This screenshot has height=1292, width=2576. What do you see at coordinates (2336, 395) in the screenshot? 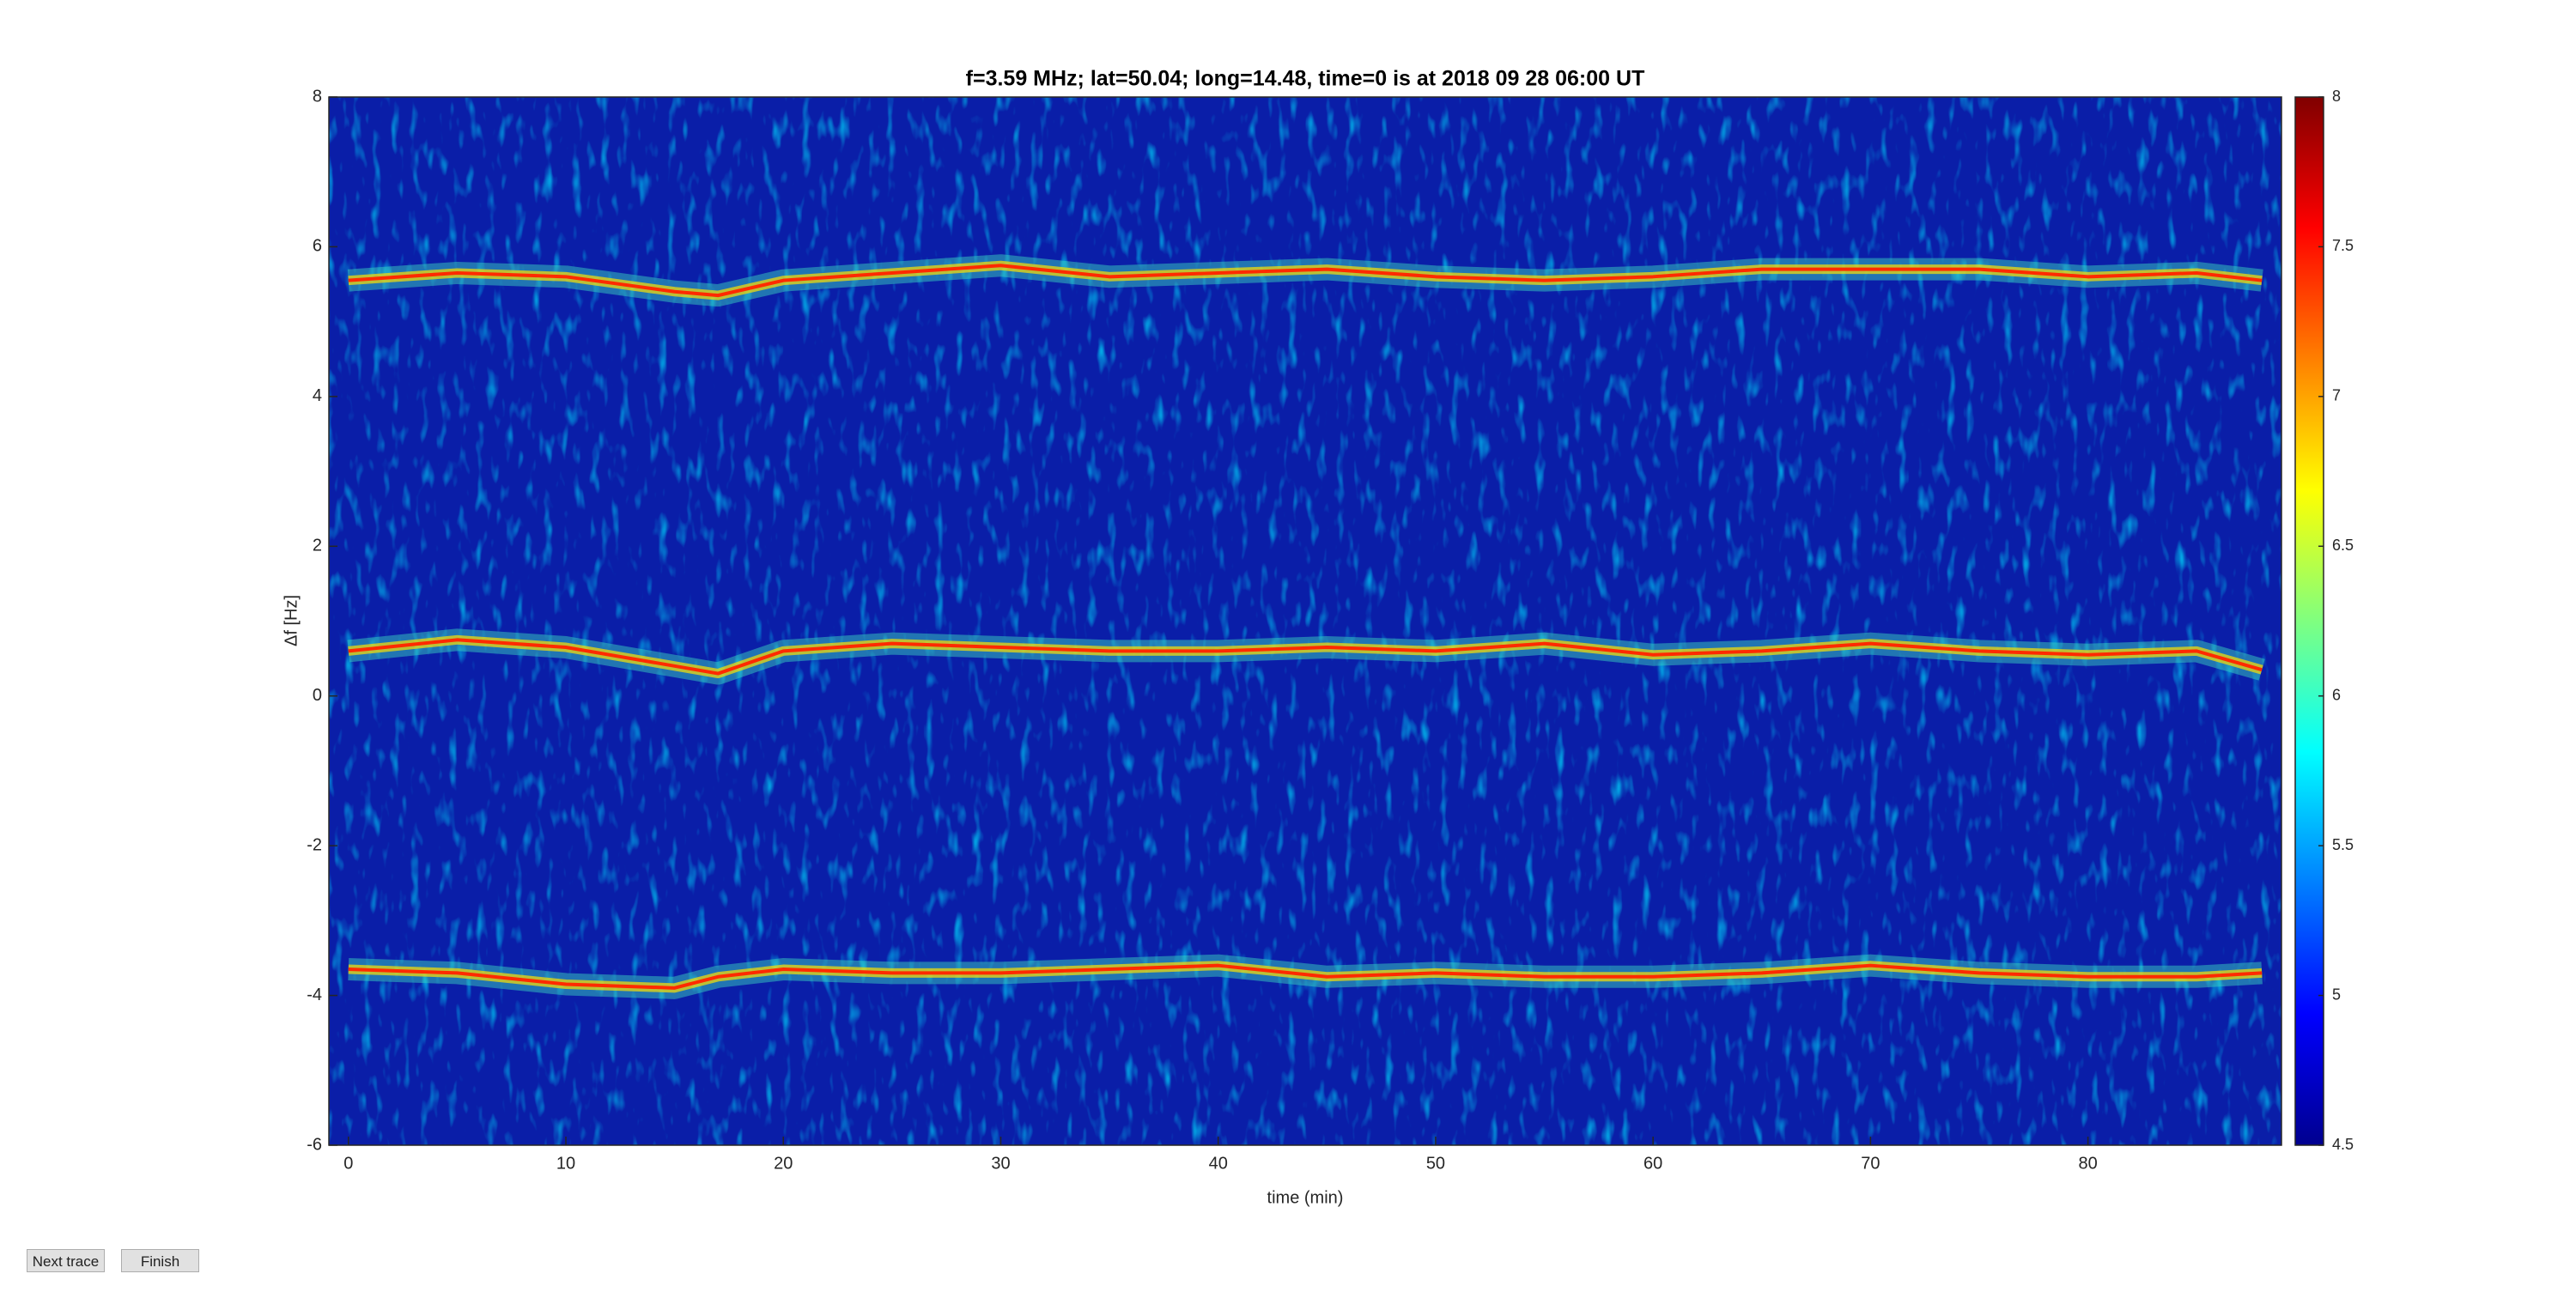
I see `colorbar-tick-label: 7` at bounding box center [2336, 395].